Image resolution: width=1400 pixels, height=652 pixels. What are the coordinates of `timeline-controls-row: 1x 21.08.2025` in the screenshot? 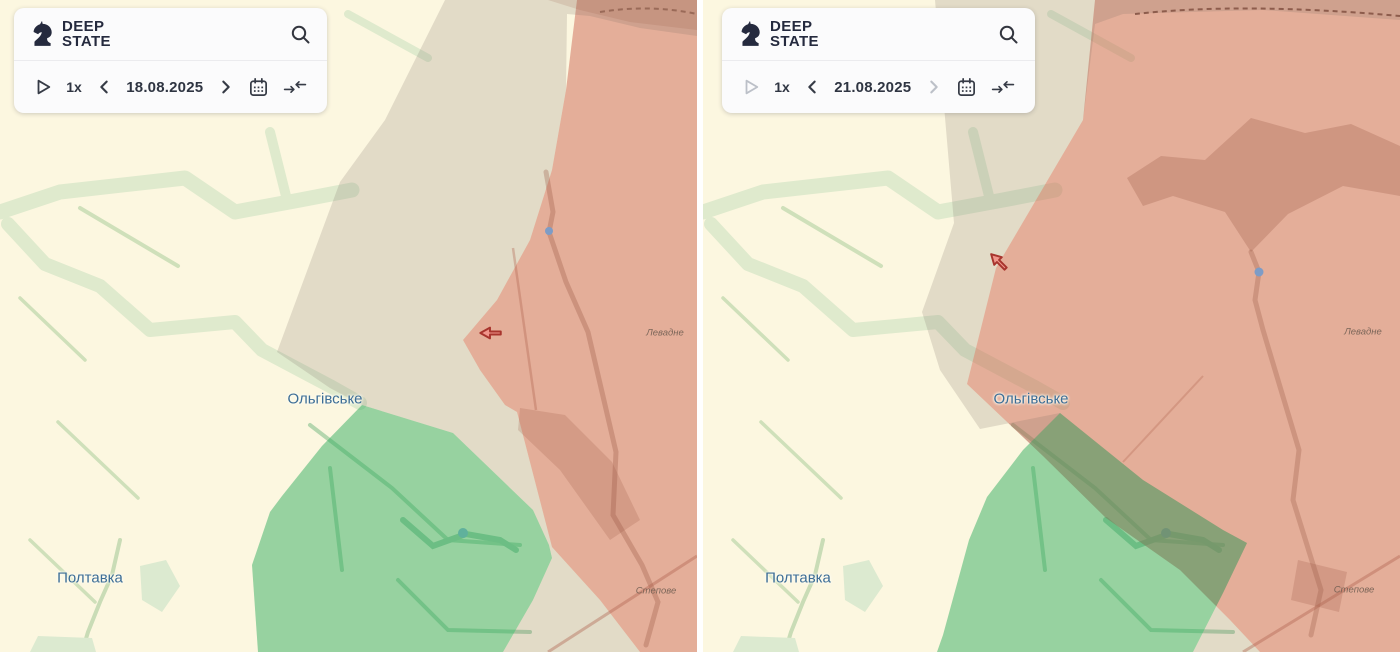 It's located at (878, 87).